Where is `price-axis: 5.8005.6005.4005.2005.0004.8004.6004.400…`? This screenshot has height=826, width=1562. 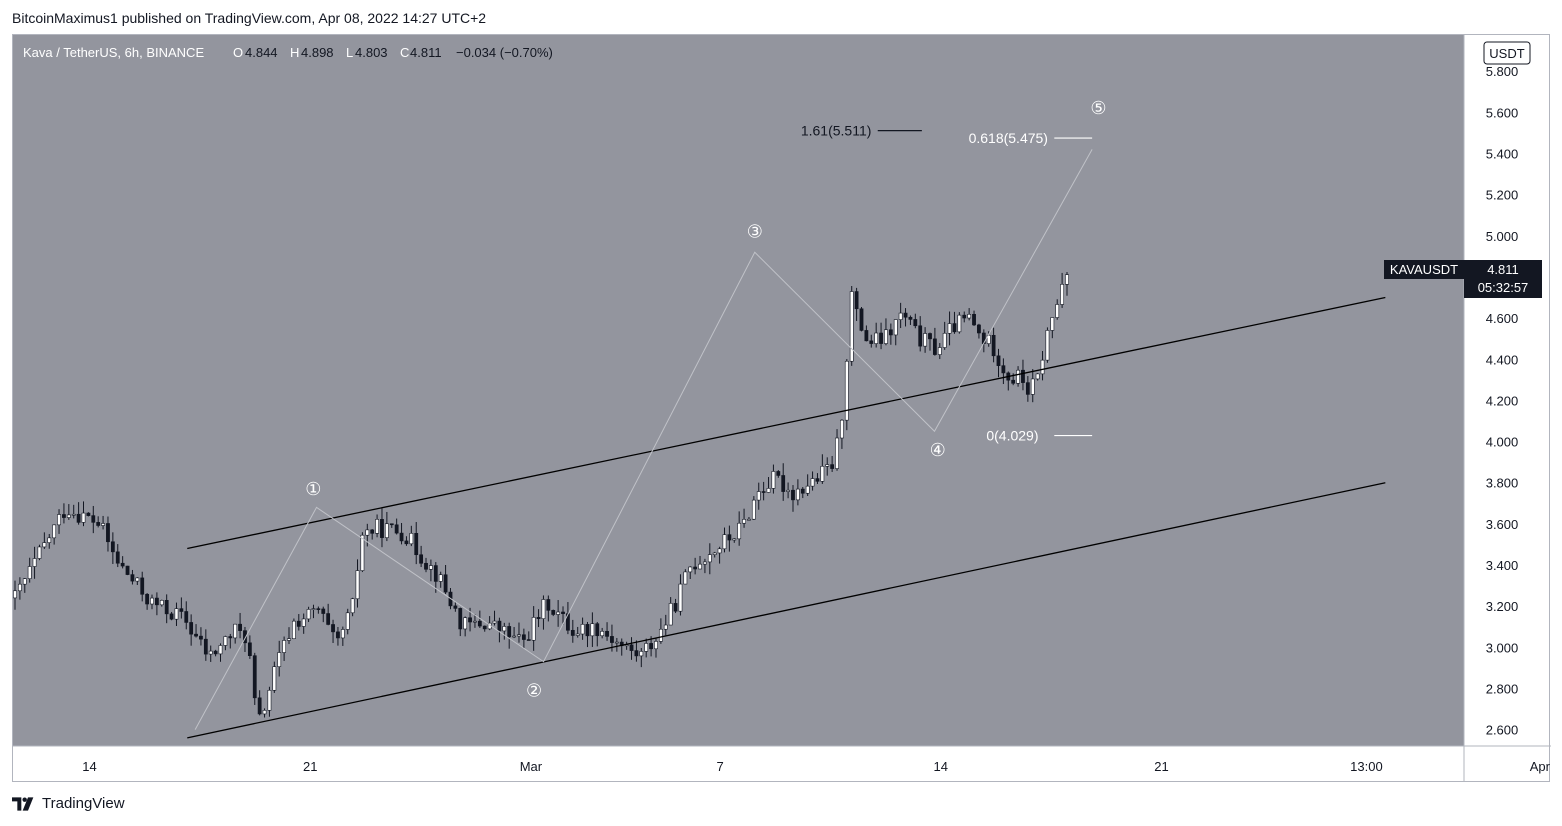 price-axis: 5.8005.6005.4005.2005.0004.8004.6004.400… is located at coordinates (1502, 400).